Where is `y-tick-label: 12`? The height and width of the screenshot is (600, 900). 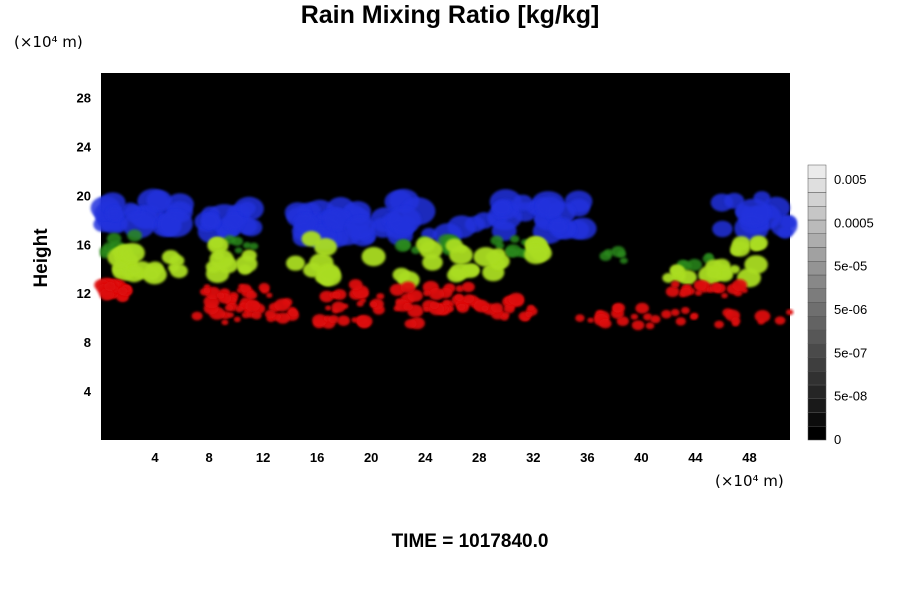 y-tick-label: 12 is located at coordinates (84, 293).